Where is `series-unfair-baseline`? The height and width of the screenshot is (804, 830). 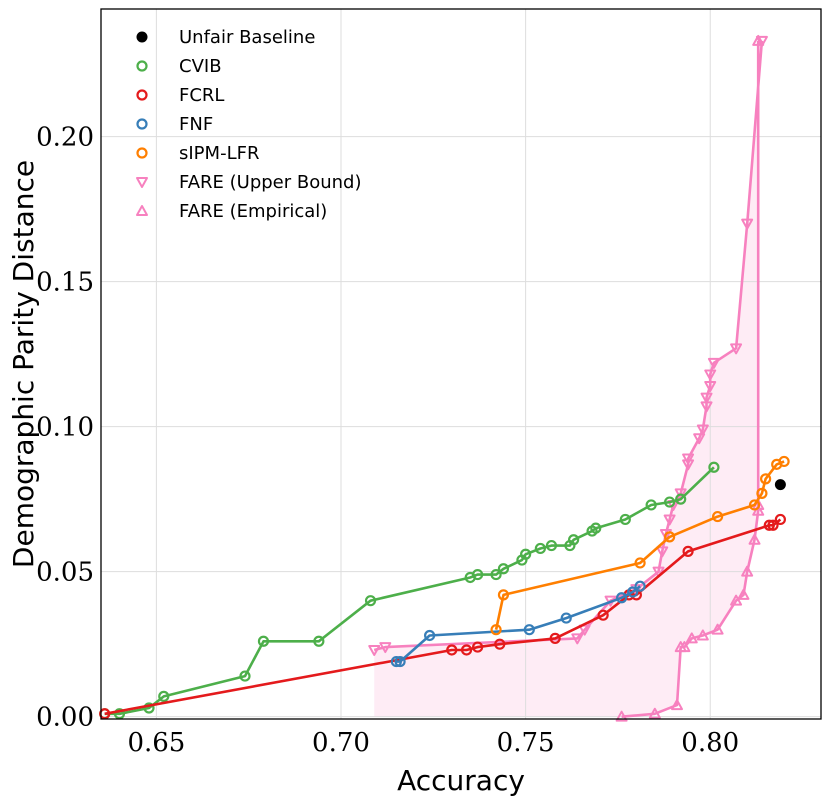 series-unfair-baseline is located at coordinates (780, 485).